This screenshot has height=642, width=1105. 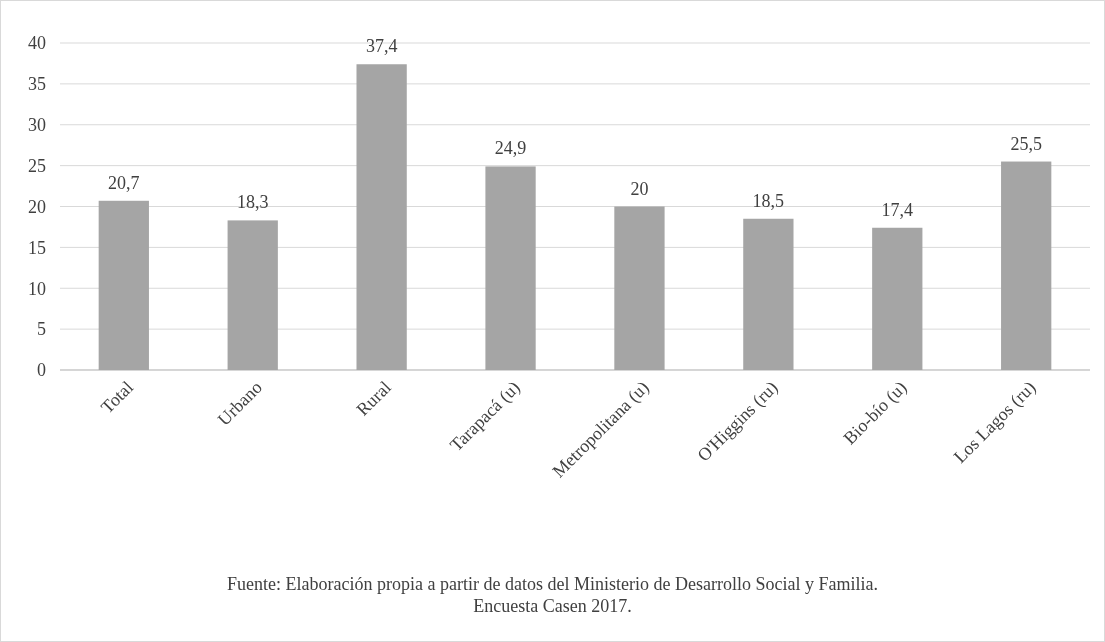 What do you see at coordinates (639, 188) in the screenshot?
I see `data-label: 20` at bounding box center [639, 188].